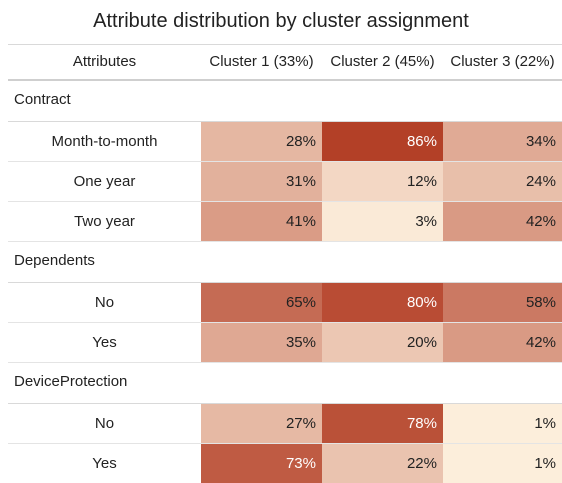 This screenshot has width=562, height=483. What do you see at coordinates (261, 181) in the screenshot?
I see `heatmap-cell: 31%` at bounding box center [261, 181].